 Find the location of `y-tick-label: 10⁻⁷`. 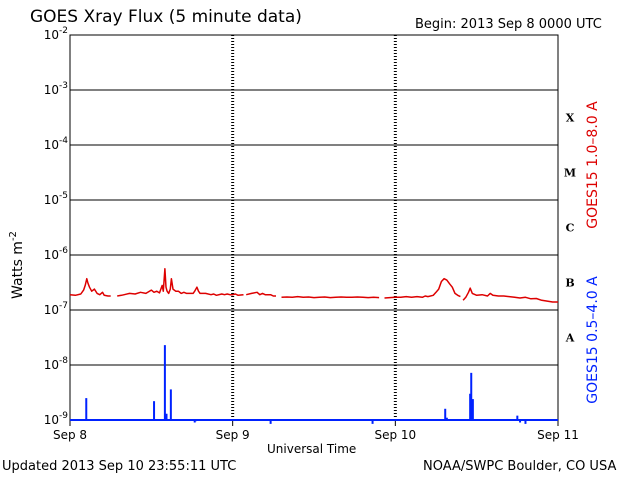

y-tick-label: 10⁻⁷ is located at coordinates (56, 309).